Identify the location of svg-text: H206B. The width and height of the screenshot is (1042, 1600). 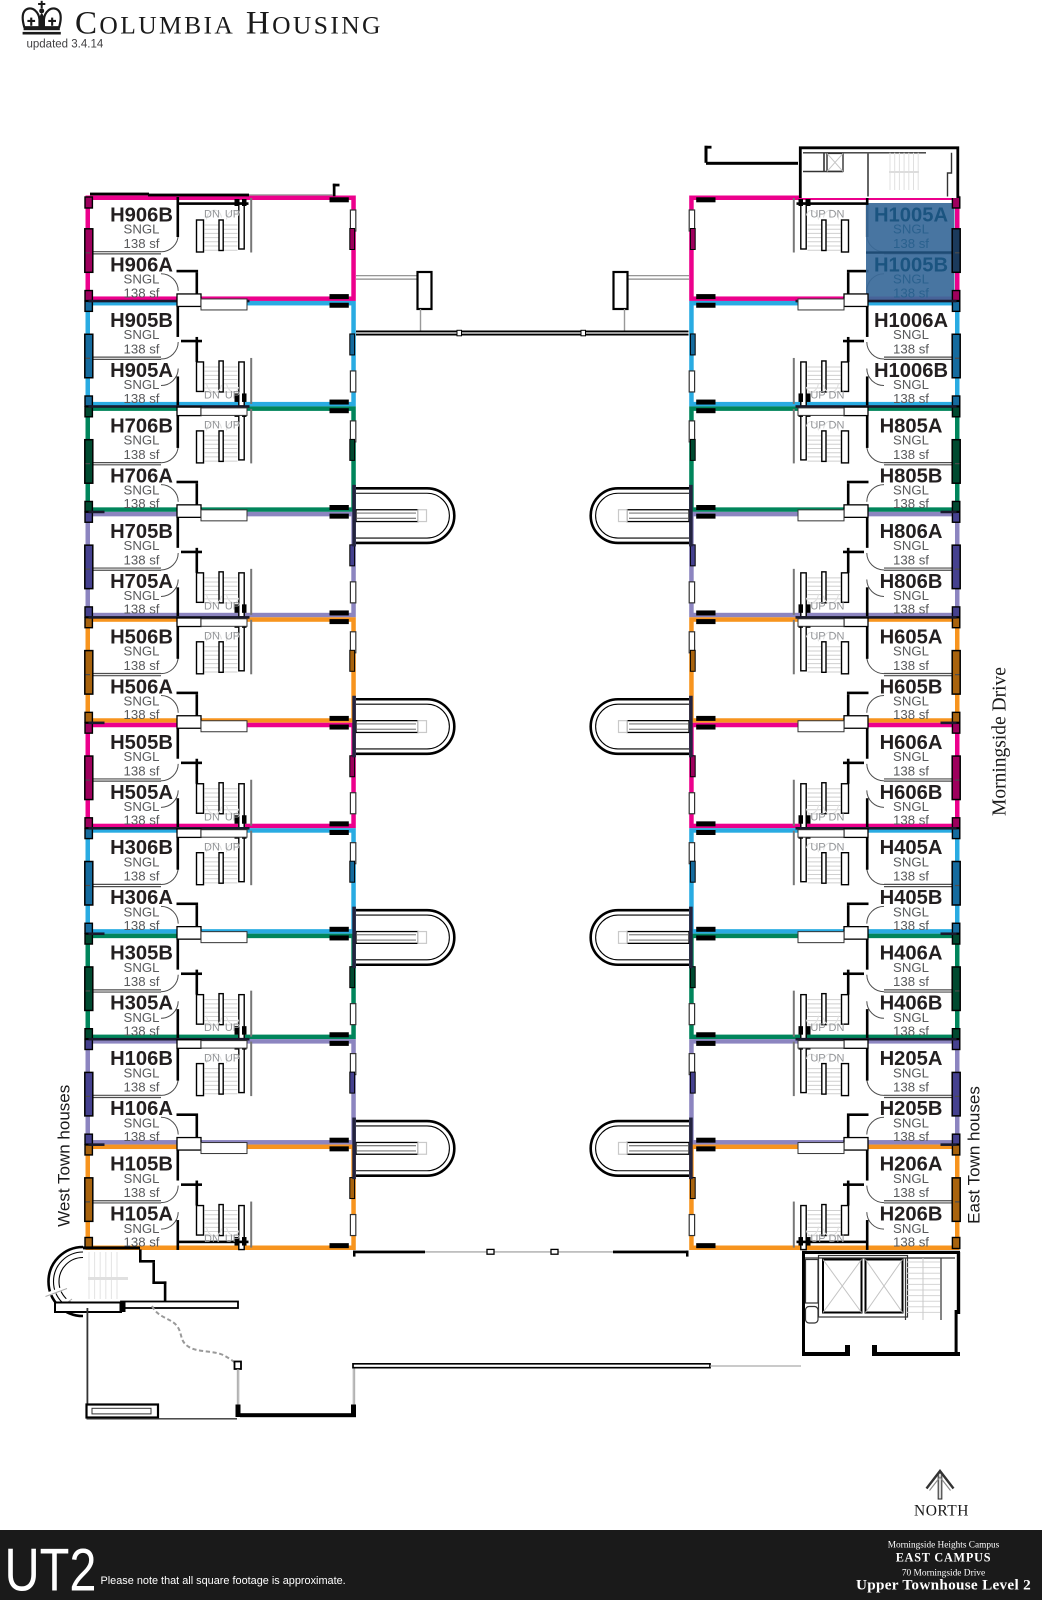
(911, 1215).